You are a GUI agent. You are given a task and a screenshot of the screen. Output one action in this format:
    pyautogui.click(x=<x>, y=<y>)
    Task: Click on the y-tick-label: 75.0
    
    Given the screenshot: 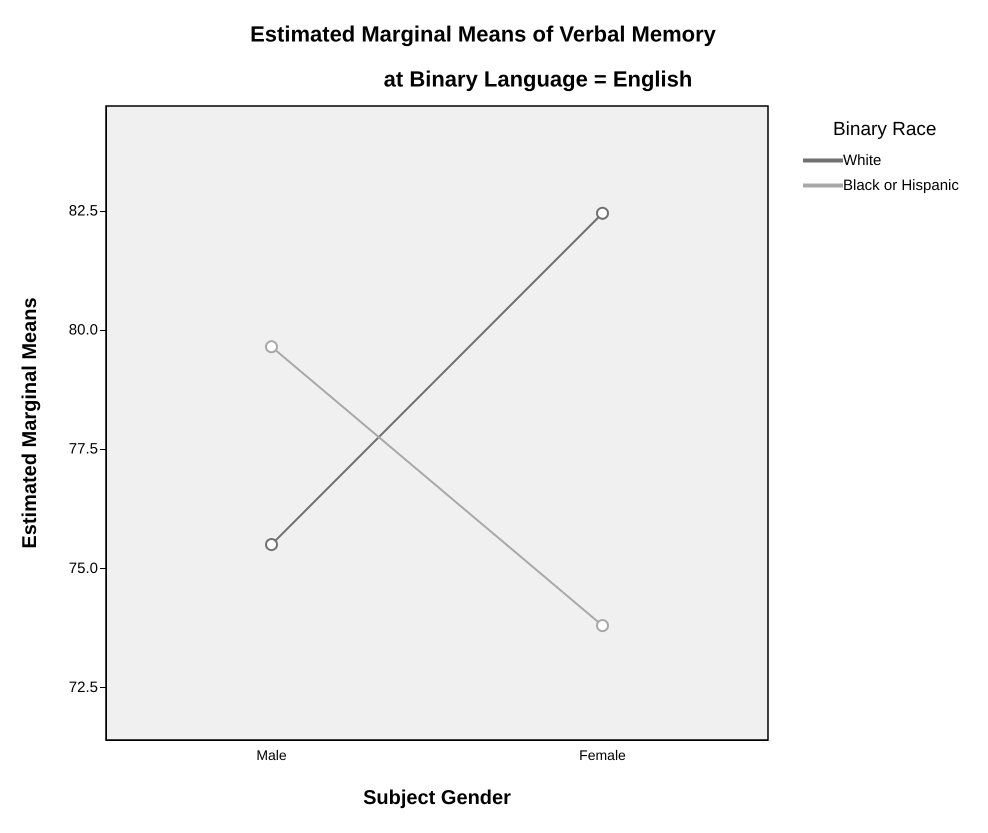 What is the action you would take?
    pyautogui.click(x=83, y=568)
    